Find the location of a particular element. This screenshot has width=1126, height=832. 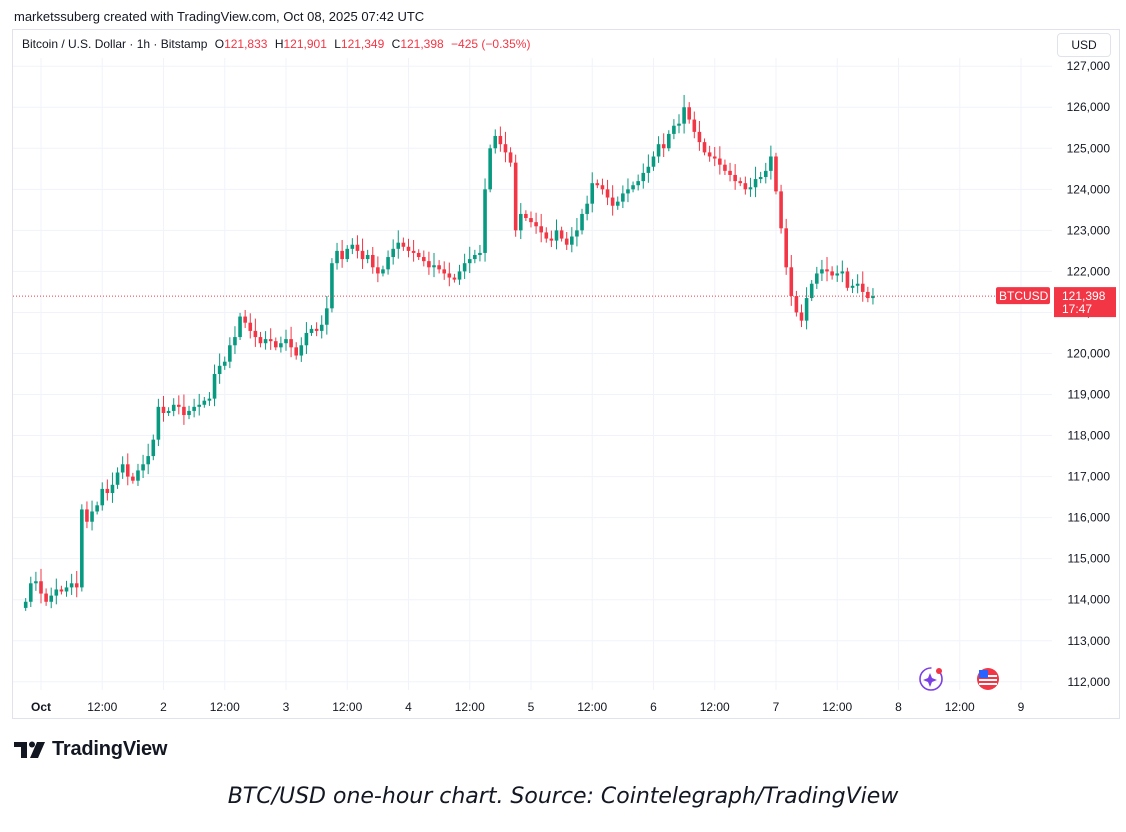

y-tick-label: 116,000 is located at coordinates (1089, 518).